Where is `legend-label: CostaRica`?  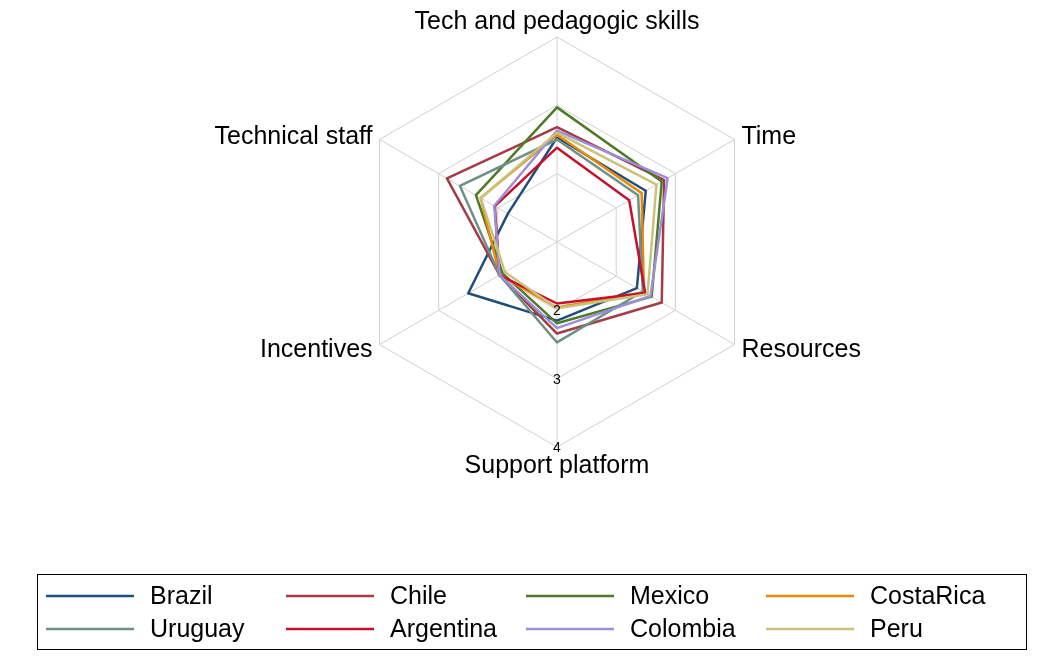 legend-label: CostaRica is located at coordinates (928, 595).